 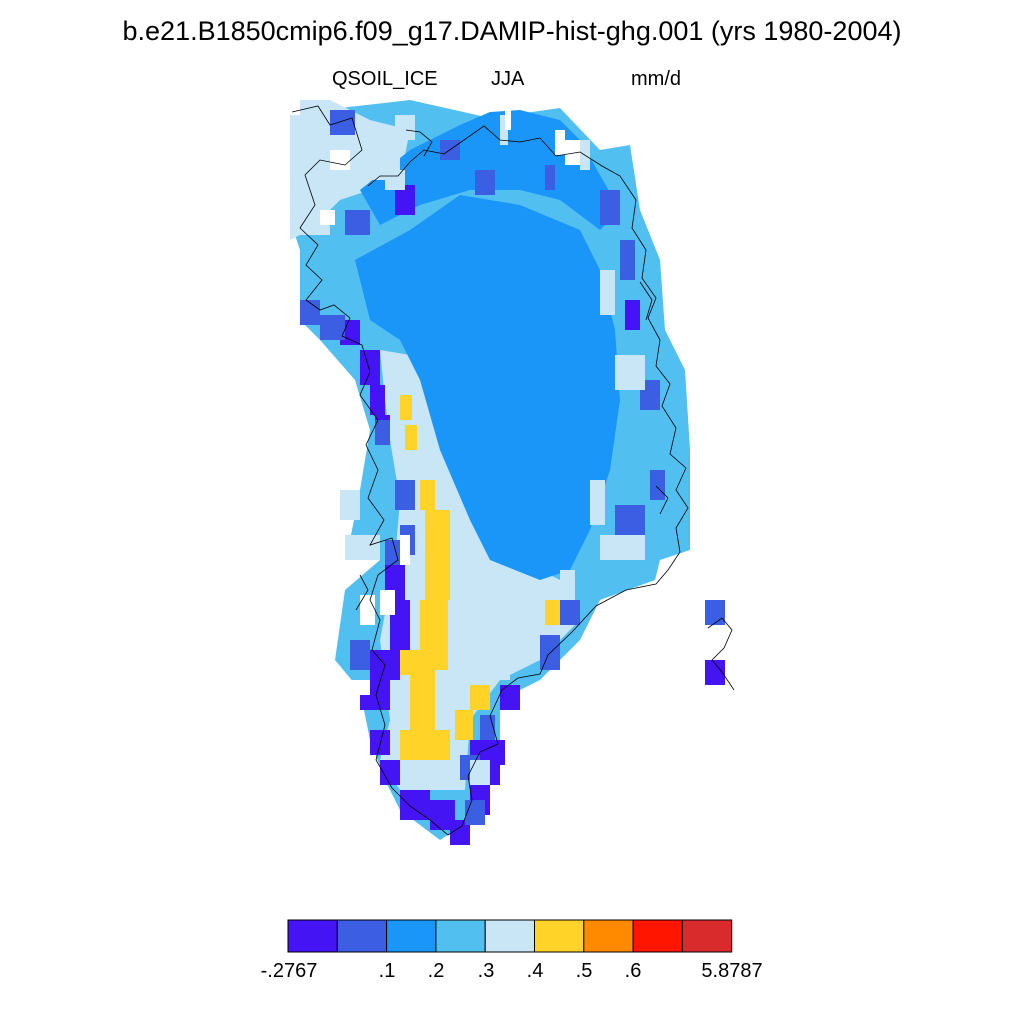 I want to click on colorbar-label-1: .1, so click(x=387, y=971).